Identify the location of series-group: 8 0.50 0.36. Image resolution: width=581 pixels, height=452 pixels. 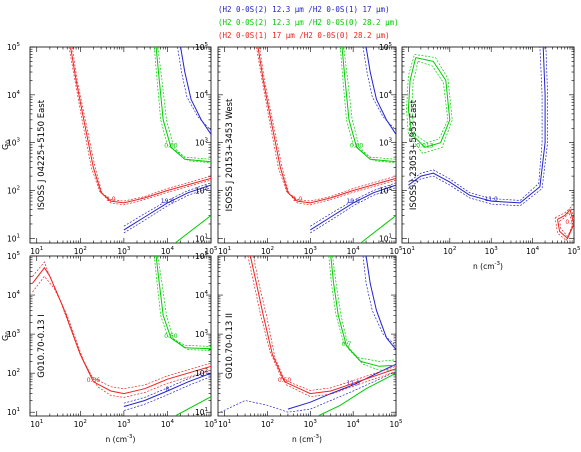
(121, 336).